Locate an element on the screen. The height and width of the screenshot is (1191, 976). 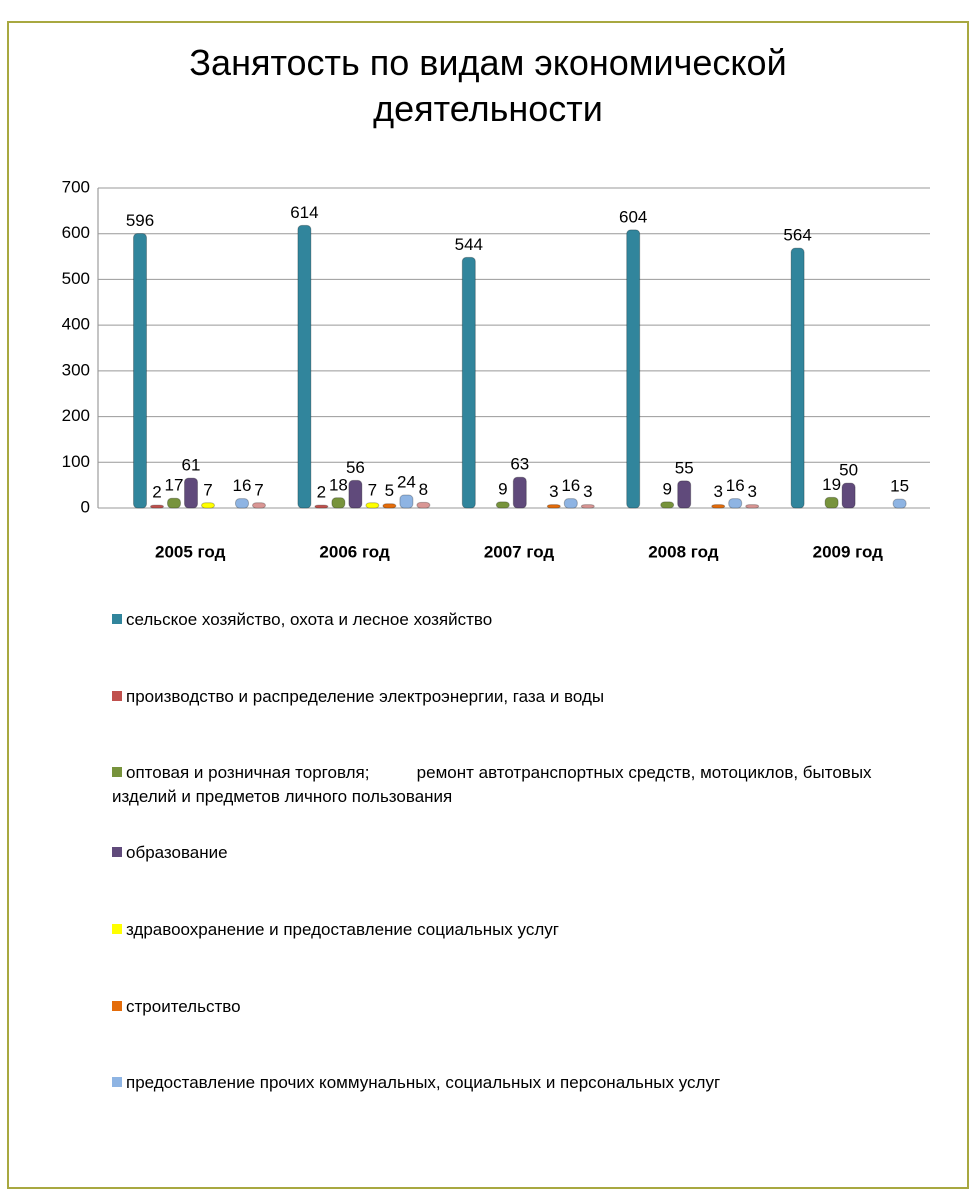
data-label: 56 is located at coordinates (355, 467).